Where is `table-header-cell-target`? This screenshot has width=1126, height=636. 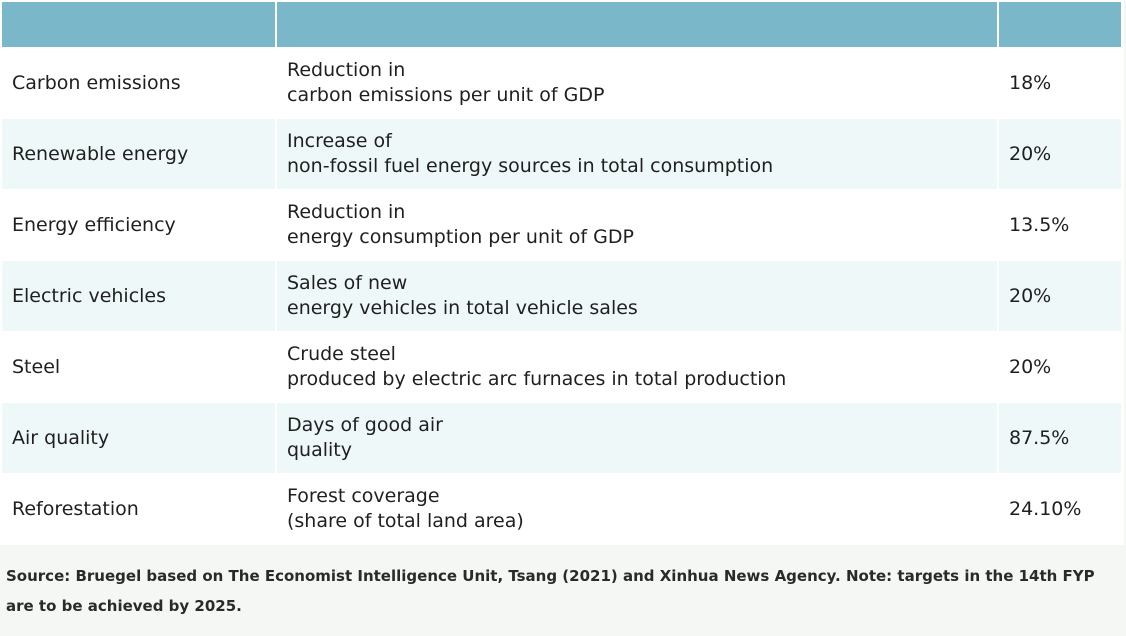
table-header-cell-target is located at coordinates (637, 24).